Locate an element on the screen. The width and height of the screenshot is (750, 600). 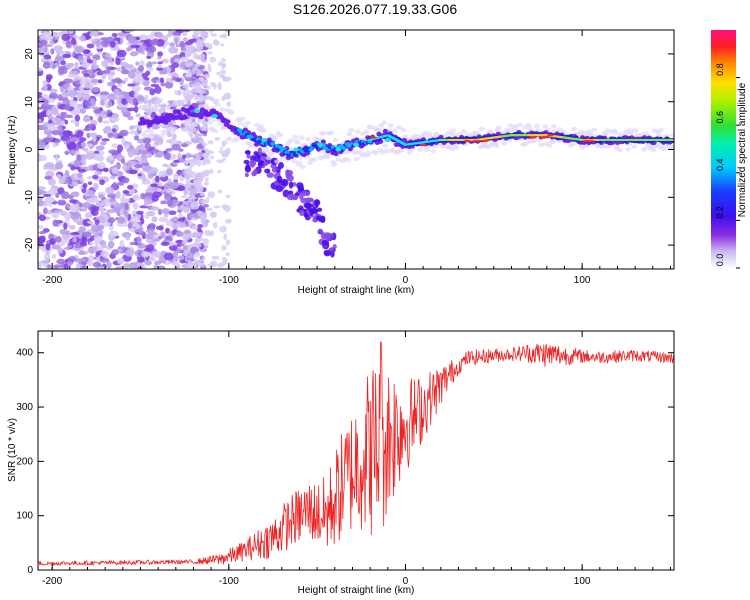
colorbar-axes: 0.0 0.2 0.4 0.6 0.8 is located at coordinates (727, 166).